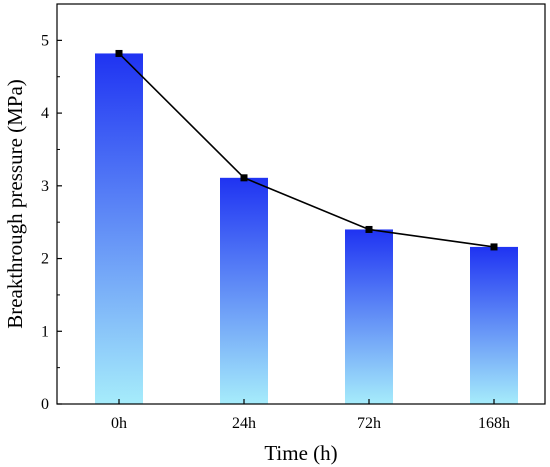 This screenshot has height=467, width=550. What do you see at coordinates (369, 229) in the screenshot?
I see `marker-72h` at bounding box center [369, 229].